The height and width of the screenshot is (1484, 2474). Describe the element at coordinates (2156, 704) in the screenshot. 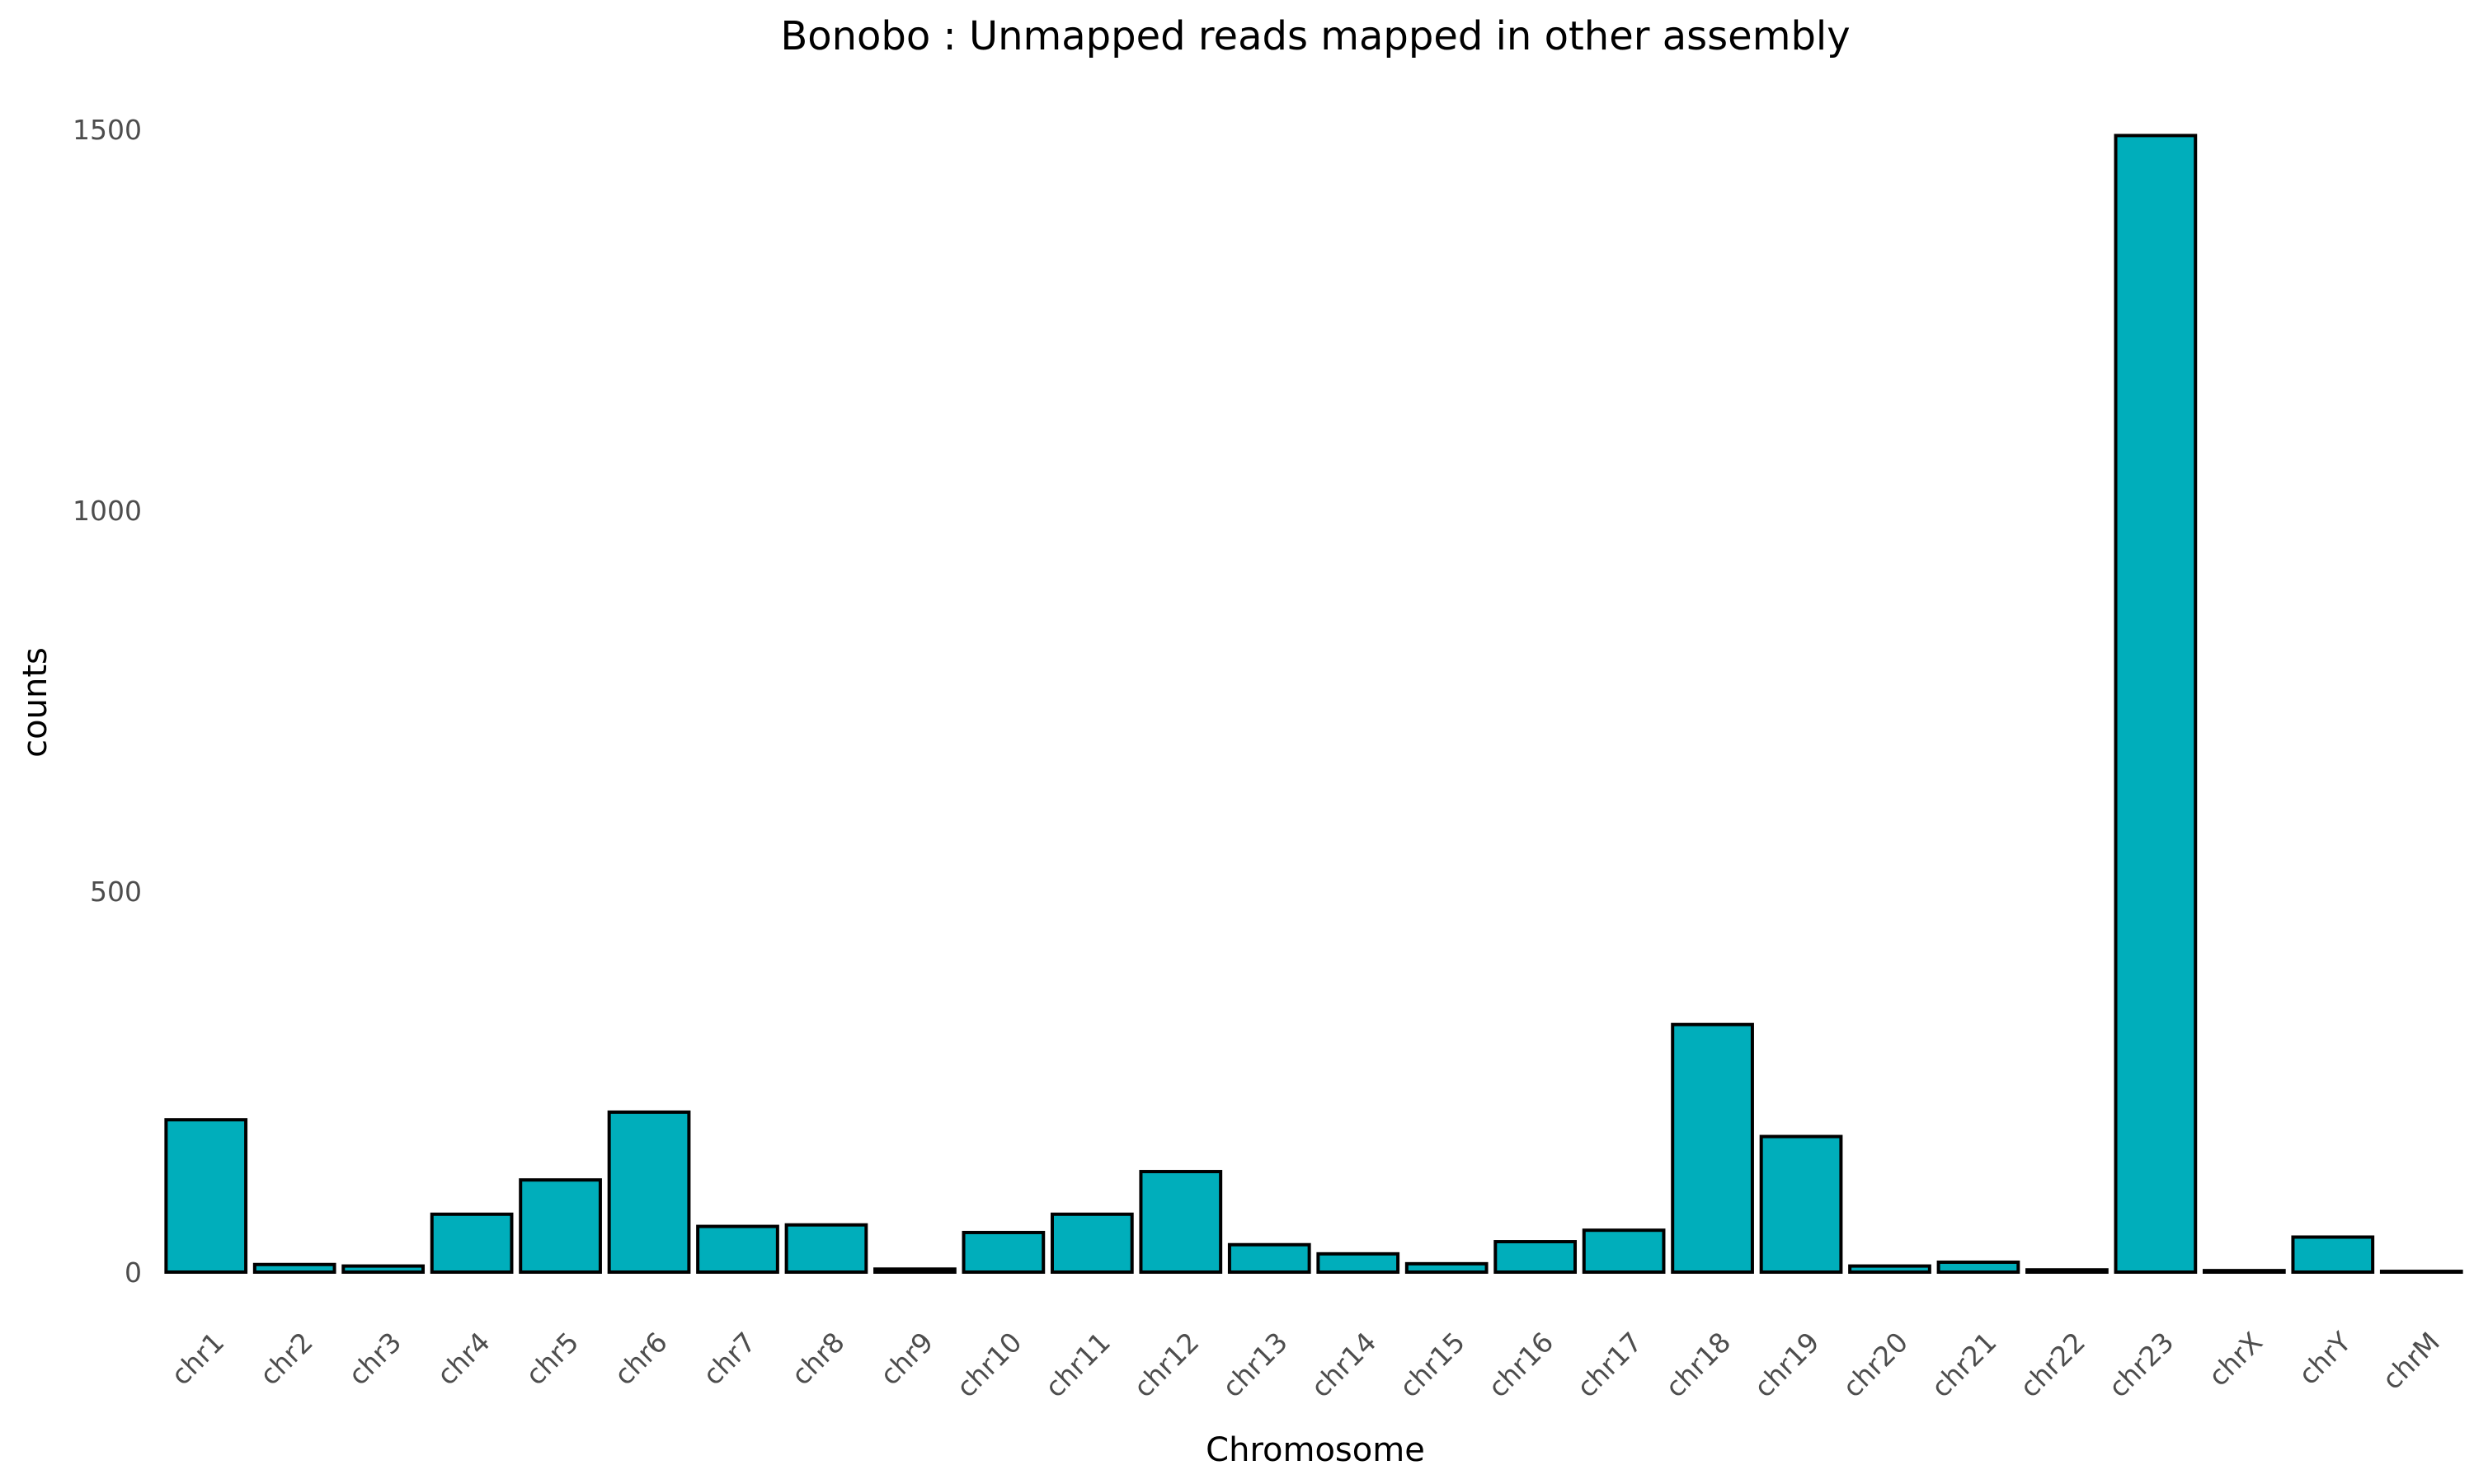

I see `bar-chr23` at that location.